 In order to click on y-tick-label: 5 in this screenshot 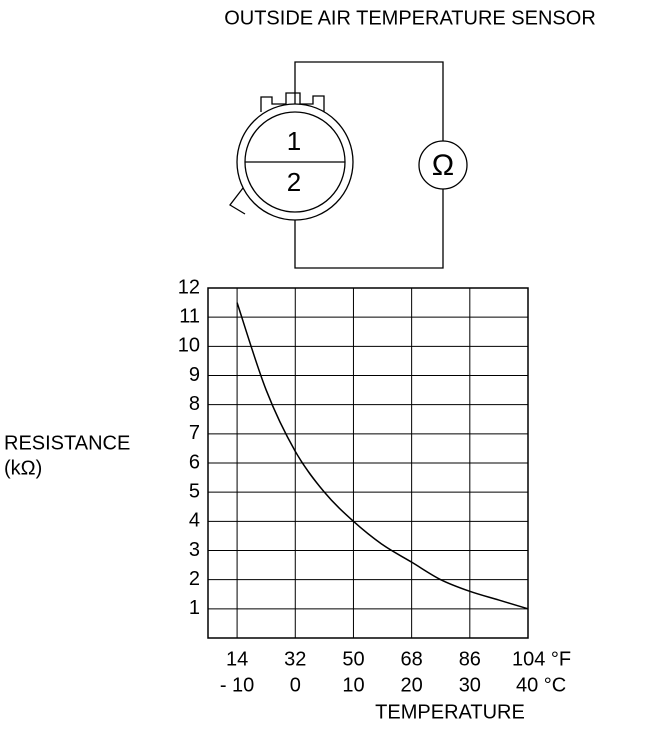, I will do `click(194, 491)`.